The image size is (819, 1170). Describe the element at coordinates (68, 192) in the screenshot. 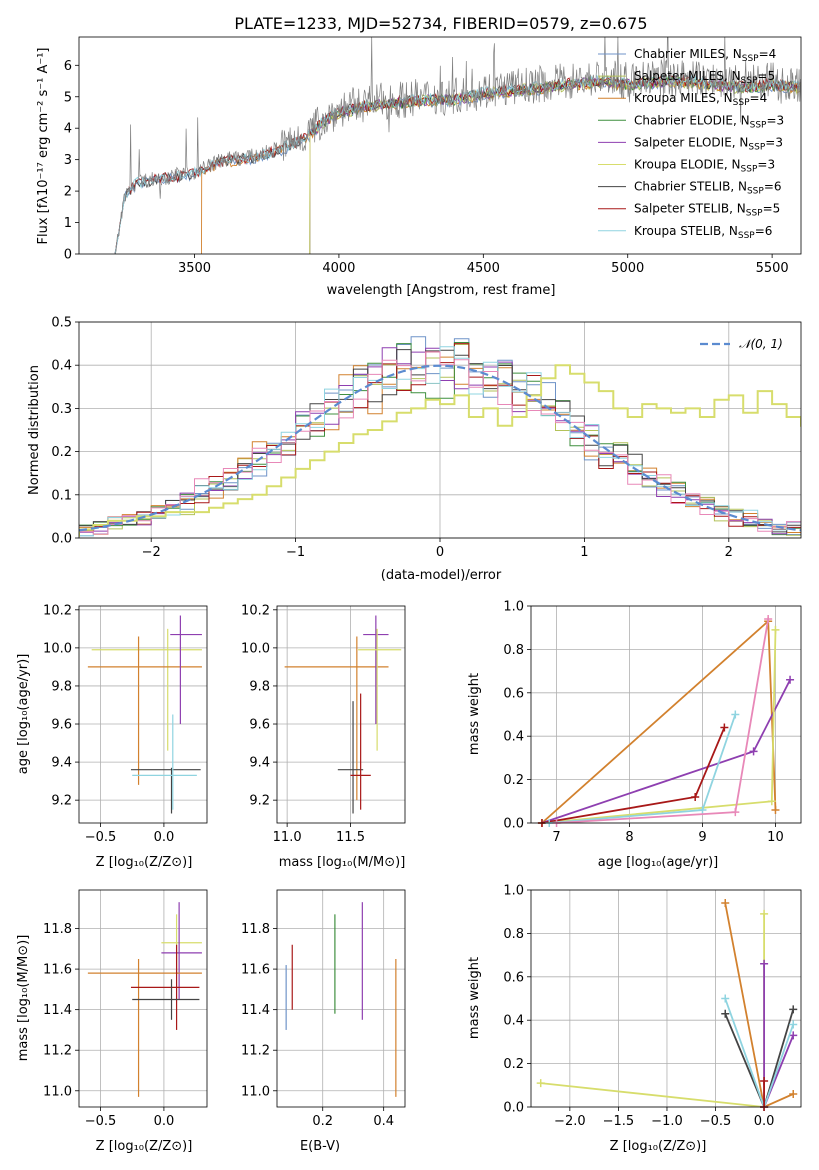

I see `y-tick-label: 2` at that location.